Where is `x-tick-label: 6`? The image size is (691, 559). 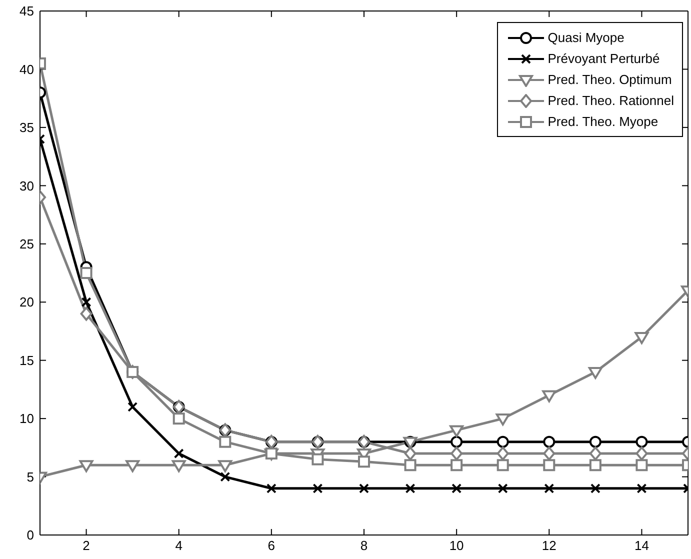 x-tick-label: 6 is located at coordinates (272, 546).